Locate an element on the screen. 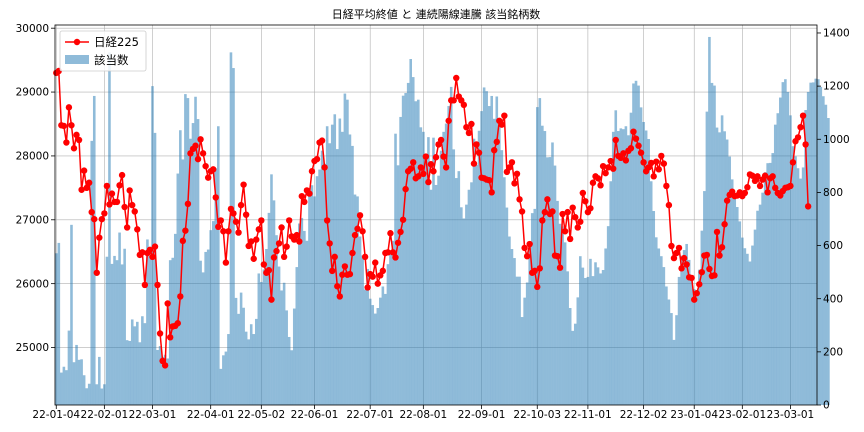 The image size is (864, 432). x-tick-label: 22-06-01 is located at coordinates (315, 415).